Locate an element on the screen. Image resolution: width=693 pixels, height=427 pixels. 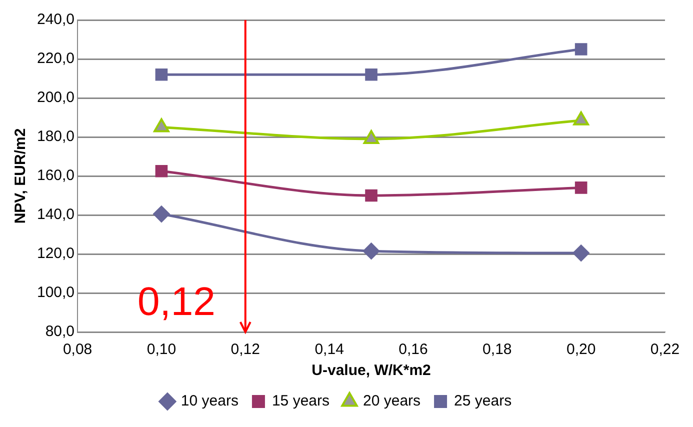
x-tick-label: 0,08 is located at coordinates (77, 349).